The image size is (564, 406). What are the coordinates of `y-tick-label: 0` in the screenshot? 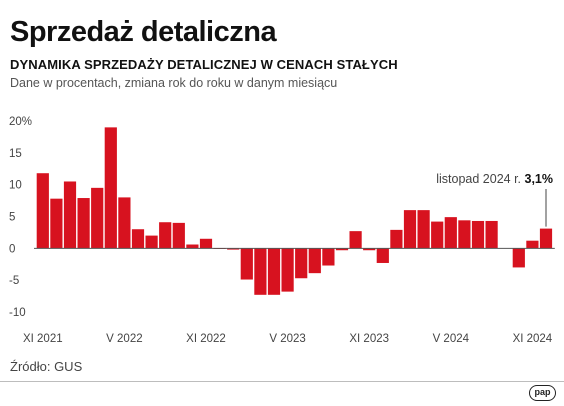 It's located at (12, 249).